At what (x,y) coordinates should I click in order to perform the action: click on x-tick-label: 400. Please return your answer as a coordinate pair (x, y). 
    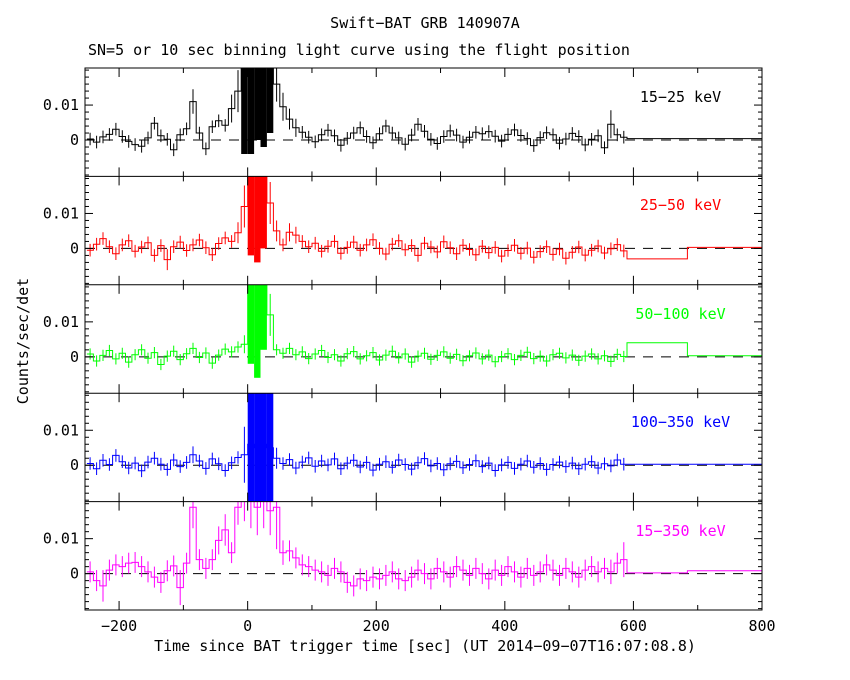
    Looking at the image, I should click on (504, 626).